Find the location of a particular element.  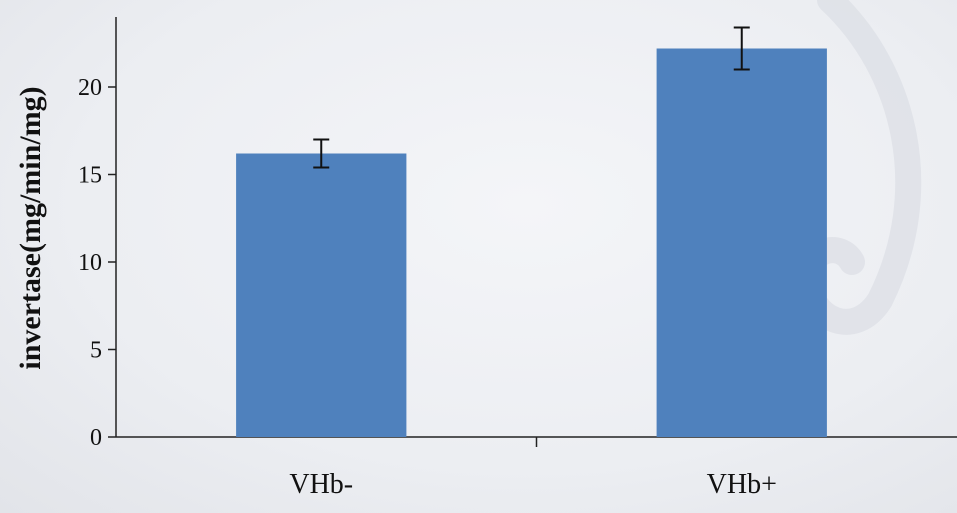

y-axis-title: invertase(mg/min/mg) is located at coordinates (30, 227).